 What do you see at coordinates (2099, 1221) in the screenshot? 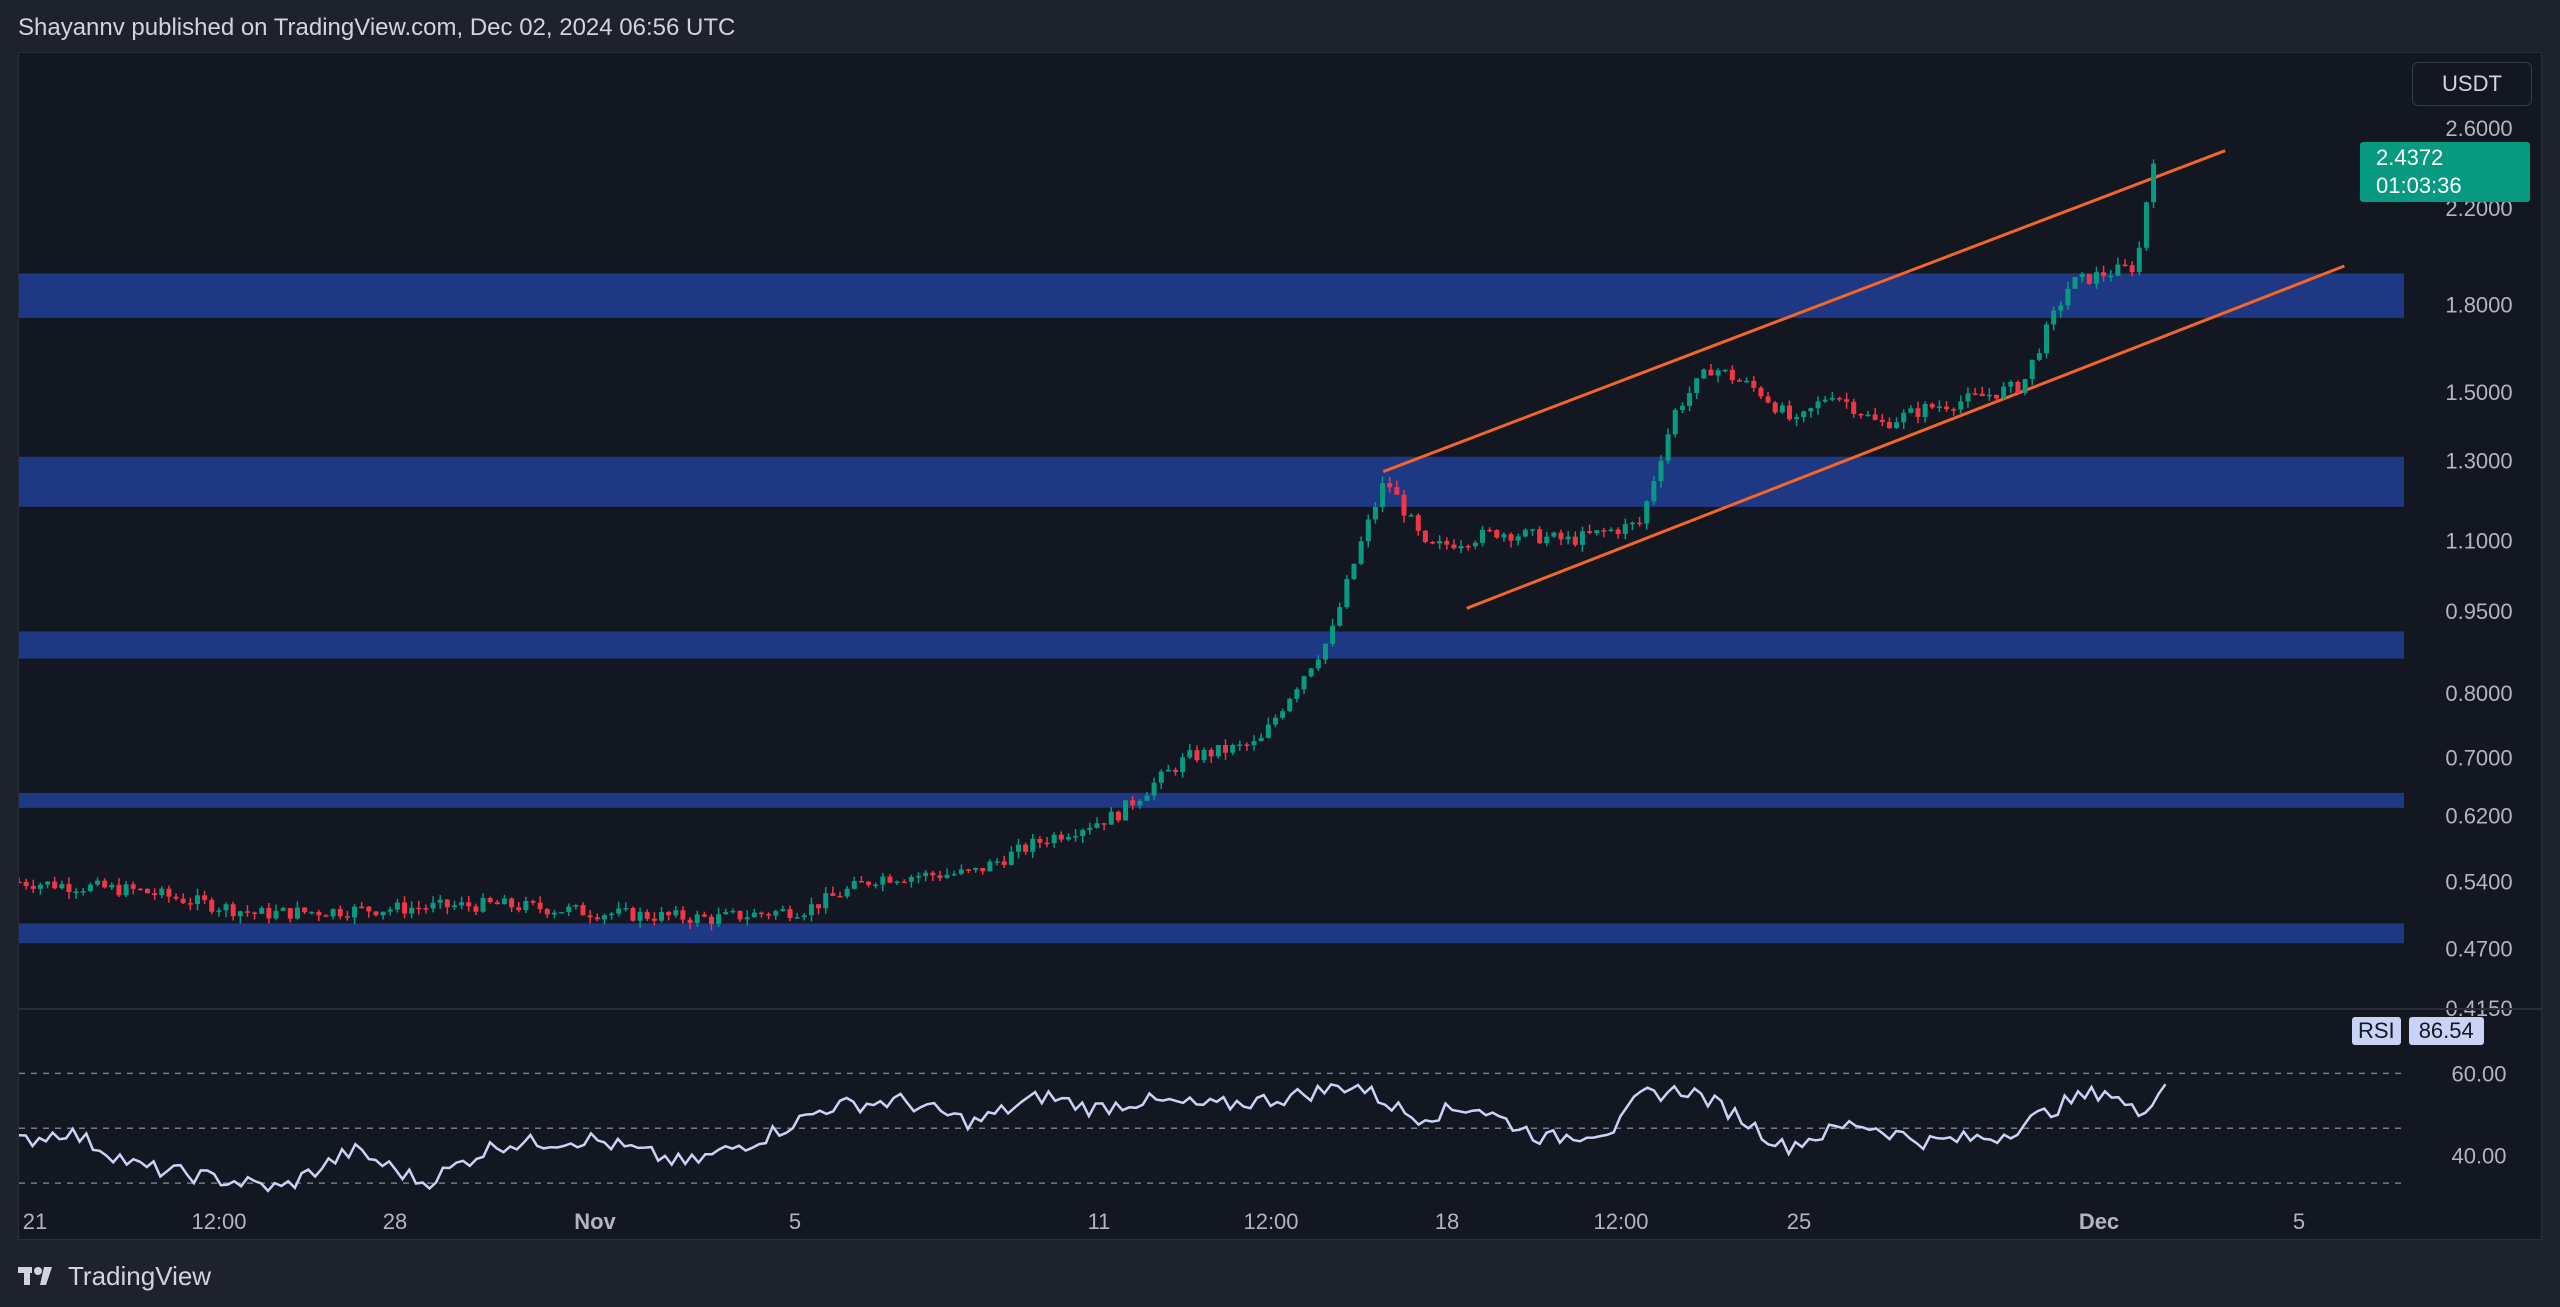
I see `time-tick-label: Dec` at bounding box center [2099, 1221].